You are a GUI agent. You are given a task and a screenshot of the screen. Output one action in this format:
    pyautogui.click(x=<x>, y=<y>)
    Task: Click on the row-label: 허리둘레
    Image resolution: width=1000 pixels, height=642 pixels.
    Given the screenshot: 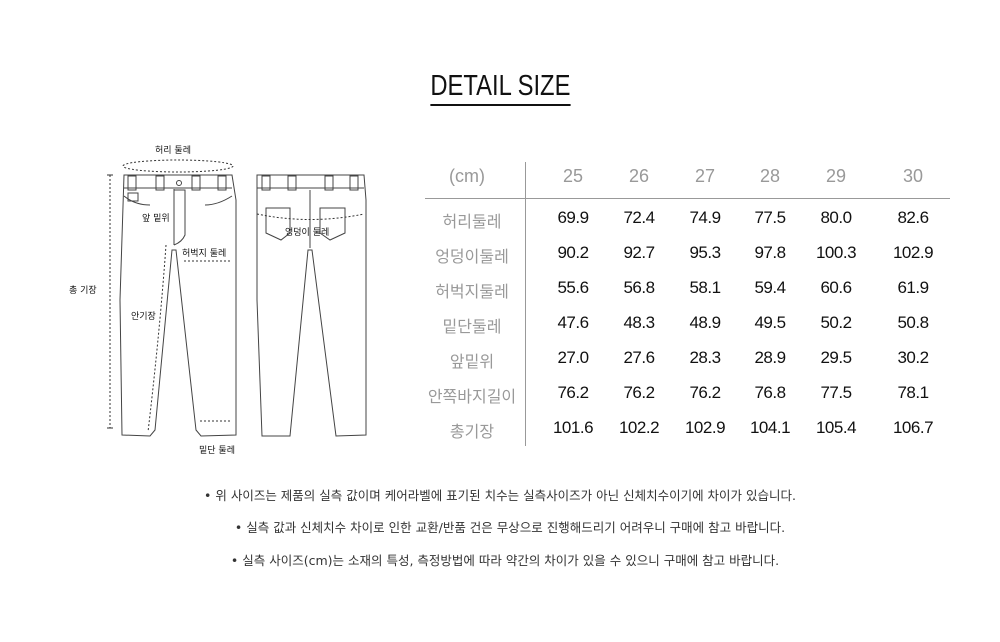 What is the action you would take?
    pyautogui.click(x=472, y=222)
    